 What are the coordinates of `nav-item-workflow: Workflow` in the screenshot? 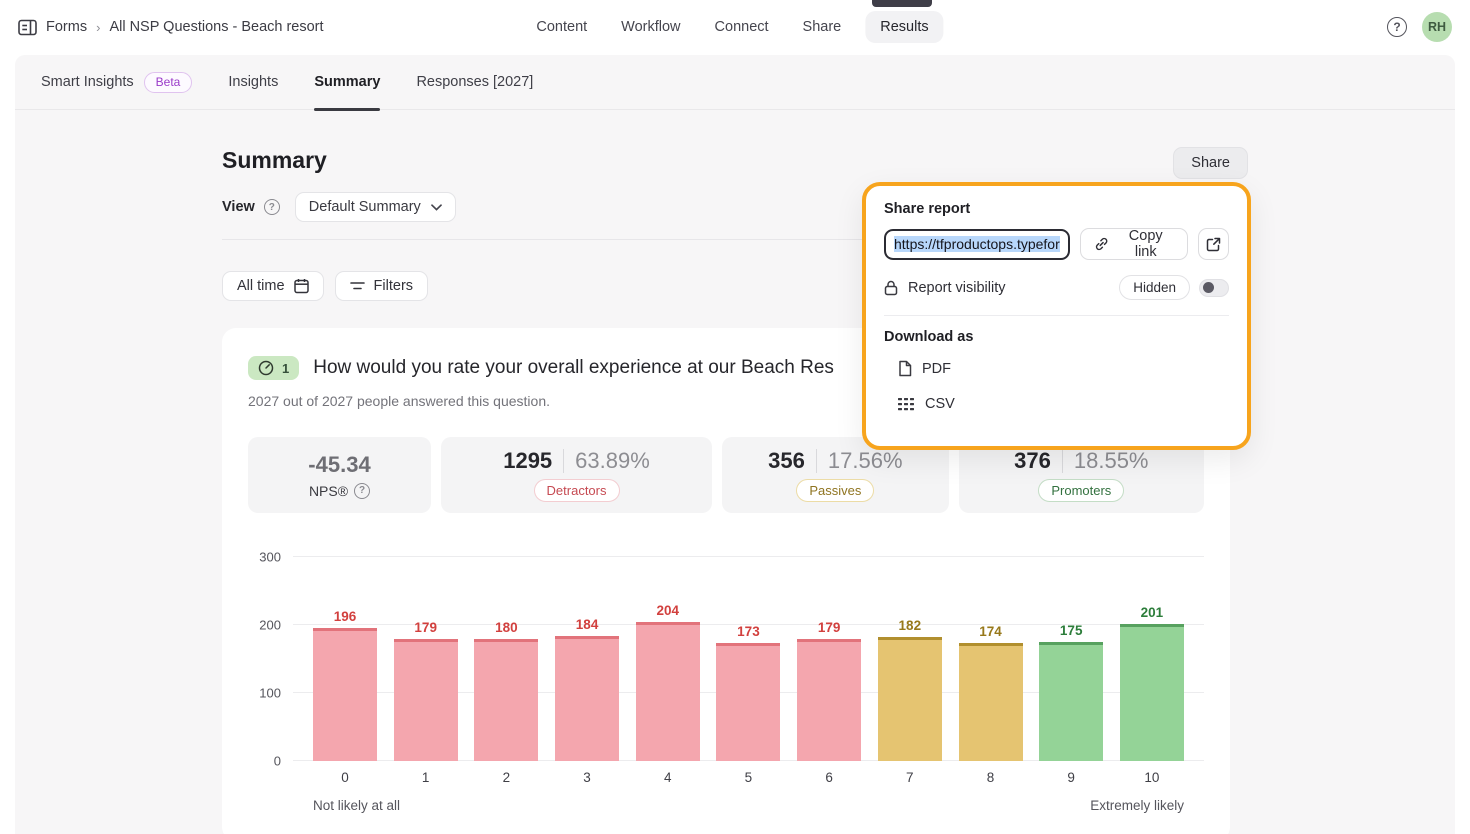 It's located at (651, 27).